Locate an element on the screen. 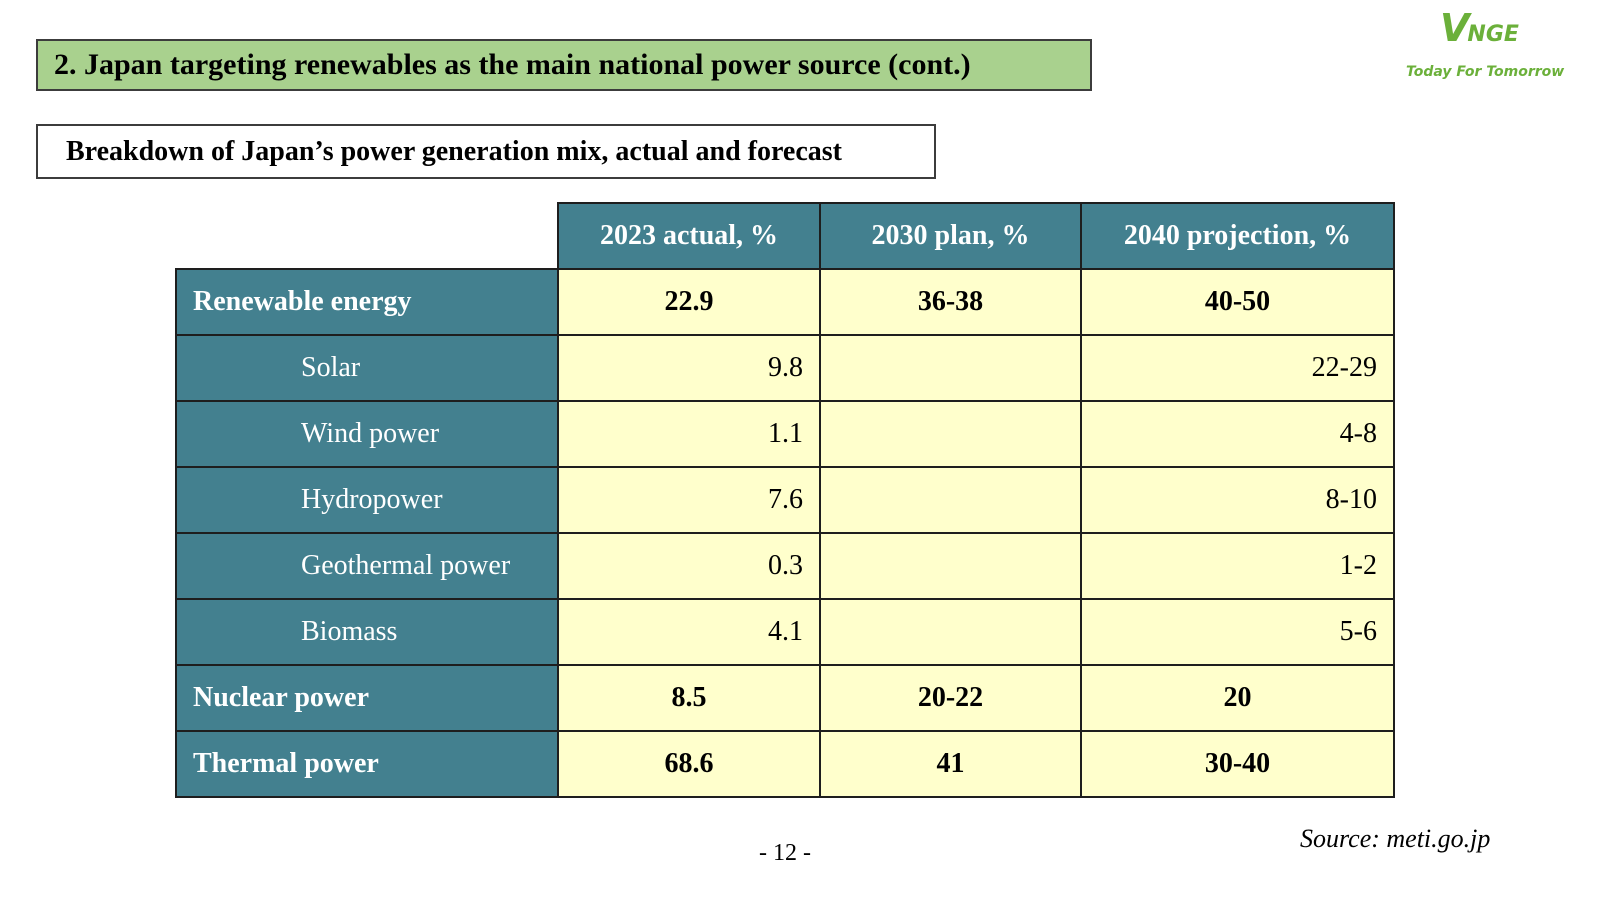 Image resolution: width=1600 pixels, height=900 pixels. source-note: Source: meti.go.jp is located at coordinates (1395, 838).